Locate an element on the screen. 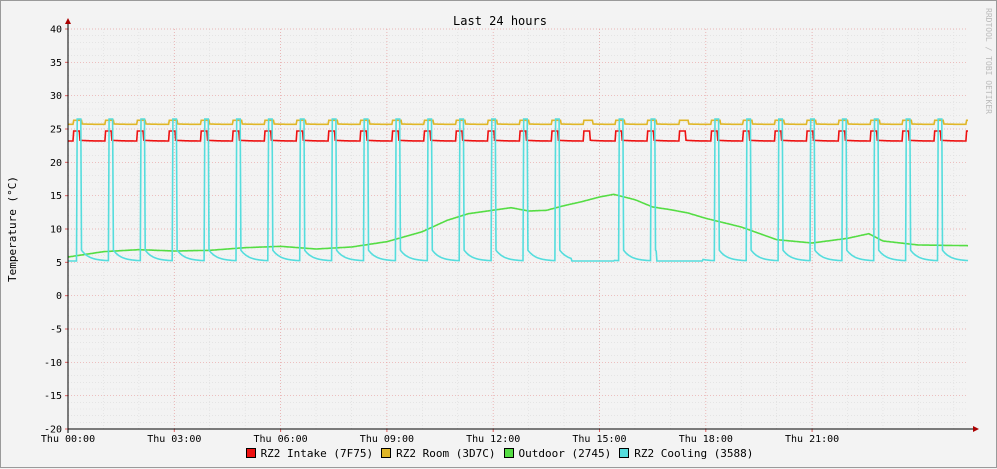  y-tick-label: -20 is located at coordinates (53, 430).